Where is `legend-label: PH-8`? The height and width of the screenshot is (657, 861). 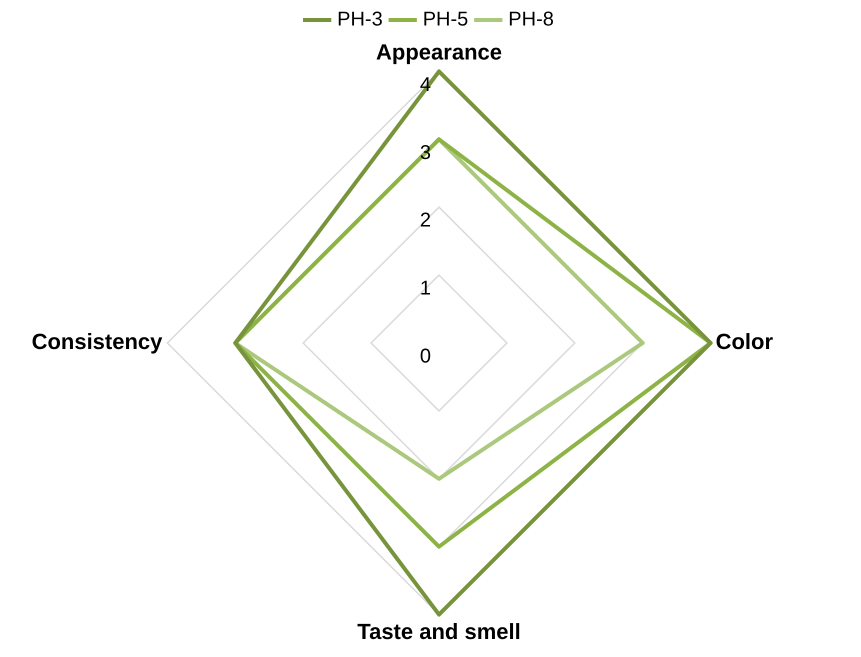 legend-label: PH-8 is located at coordinates (531, 19).